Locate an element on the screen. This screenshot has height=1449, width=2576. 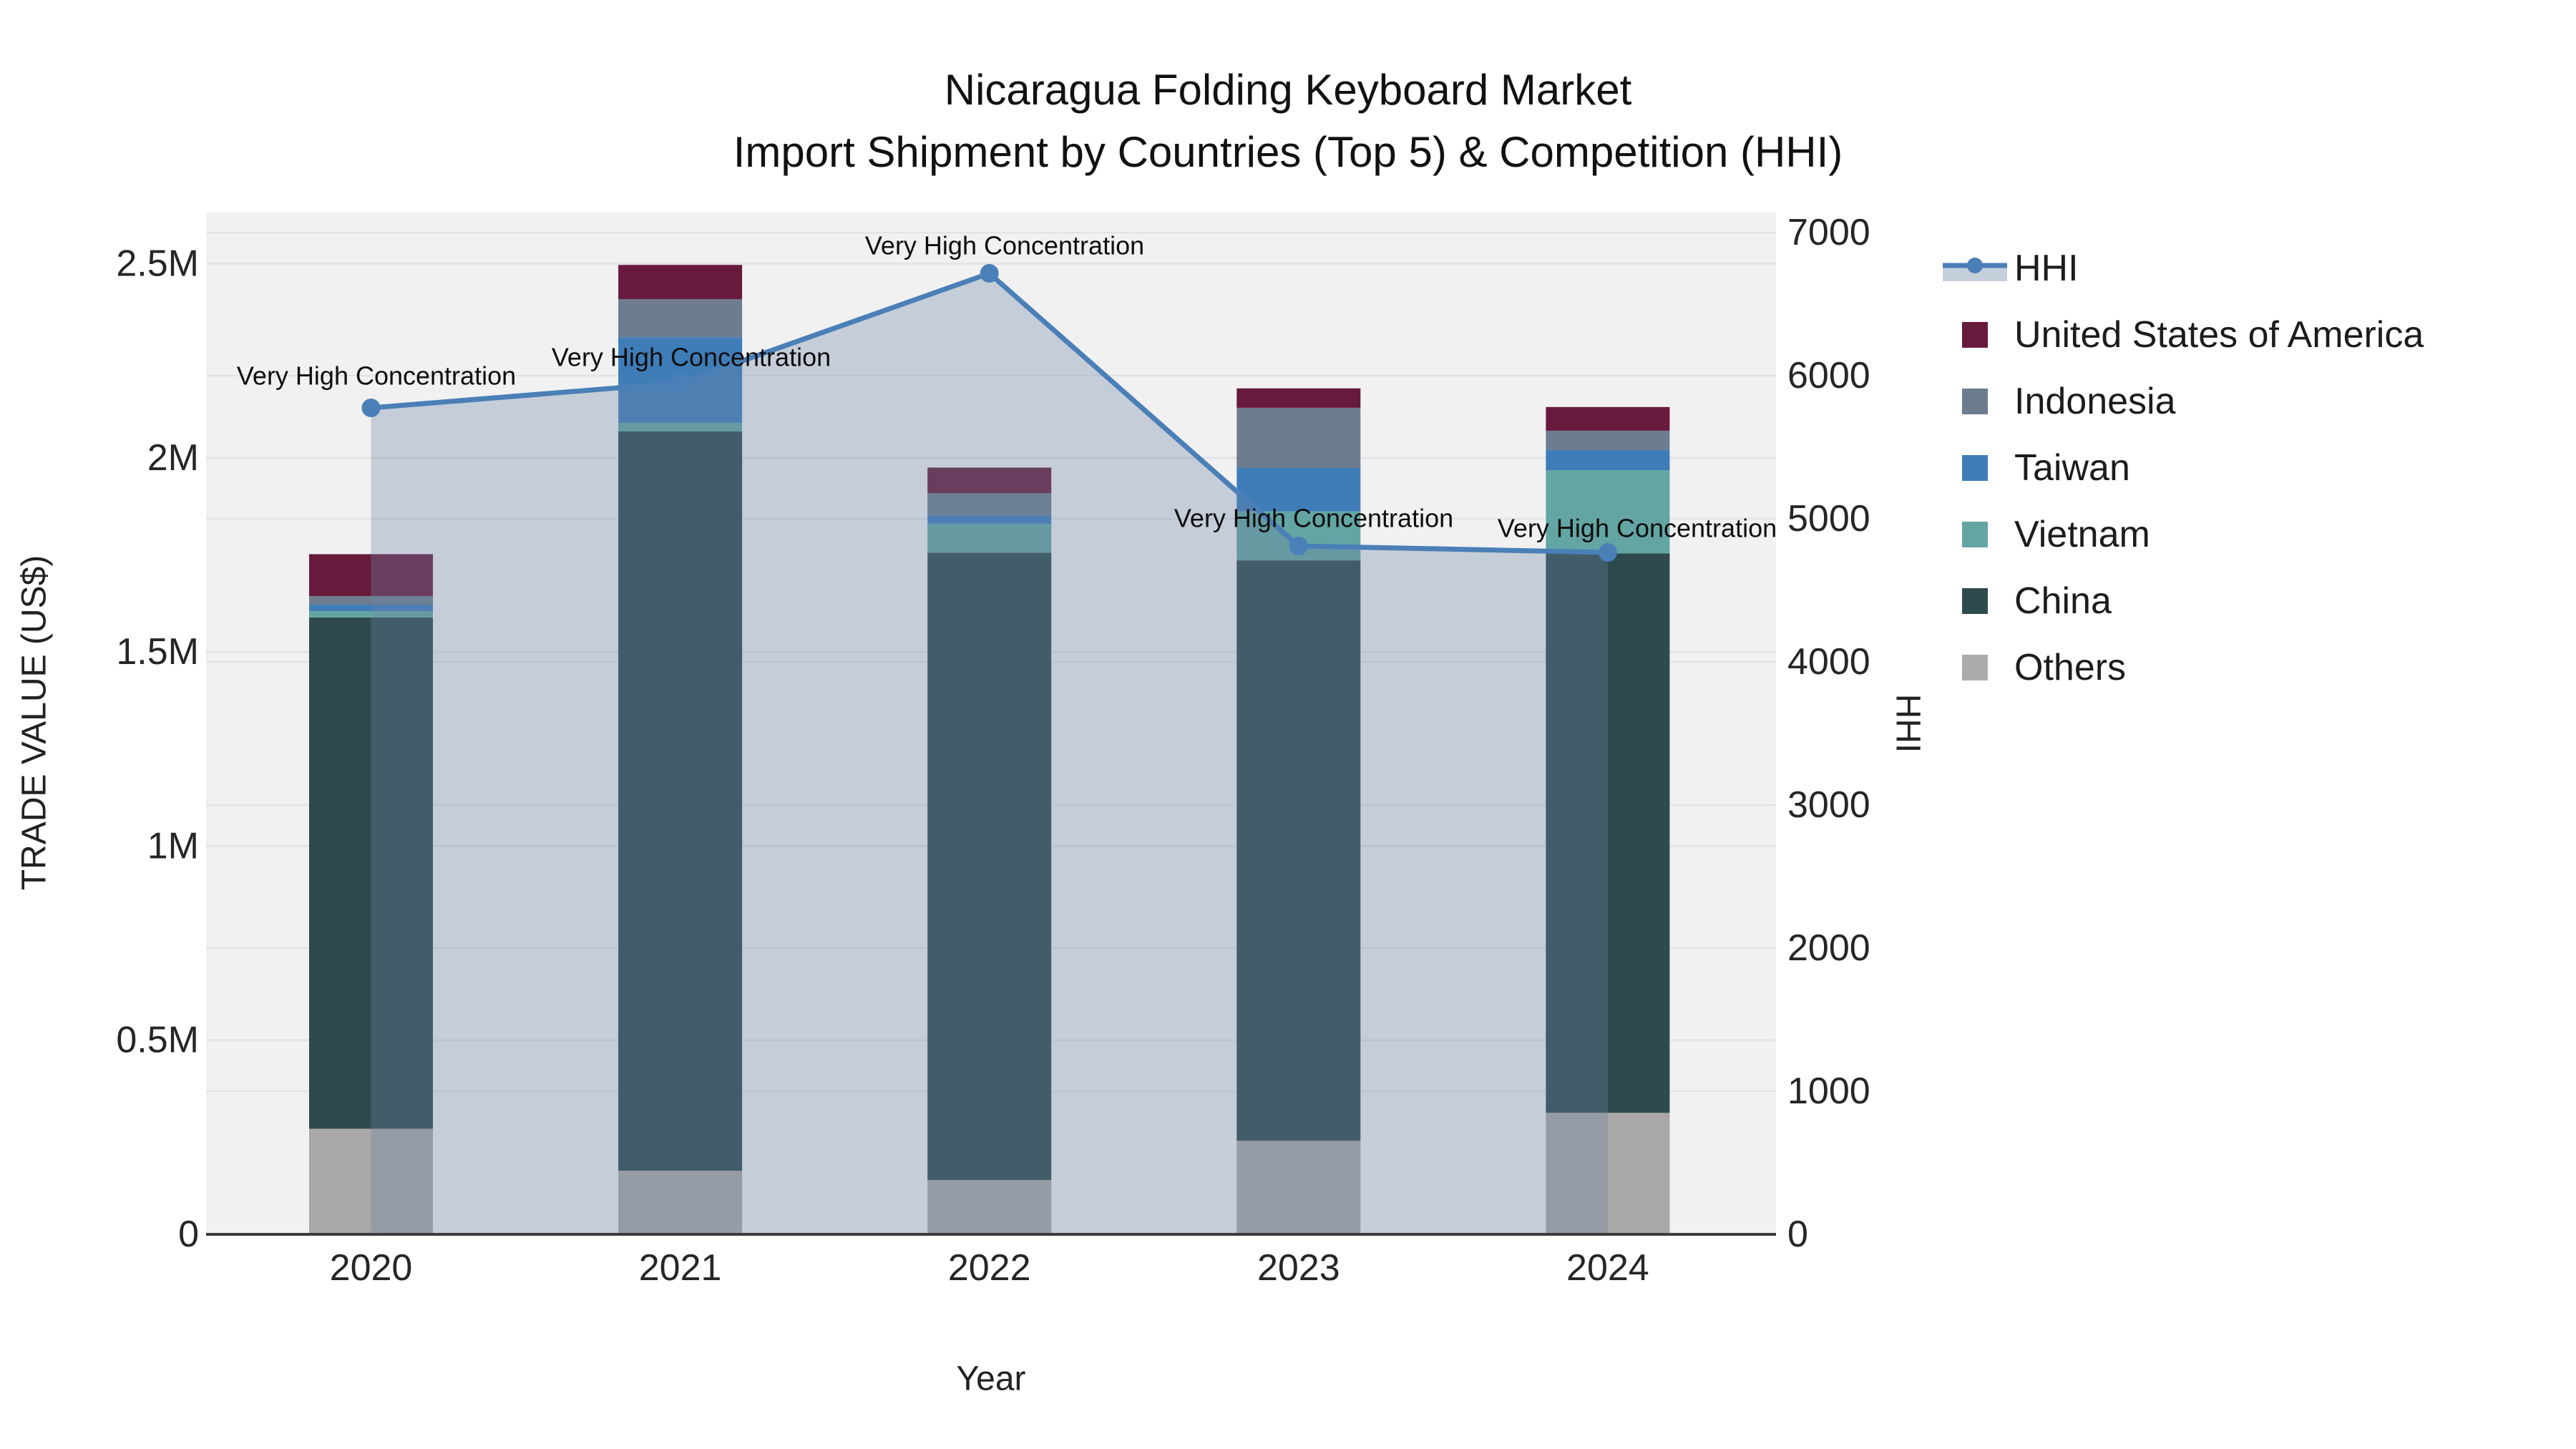
chart-title-line1: Nicaragua Folding Keyboard Market is located at coordinates (1288, 90).